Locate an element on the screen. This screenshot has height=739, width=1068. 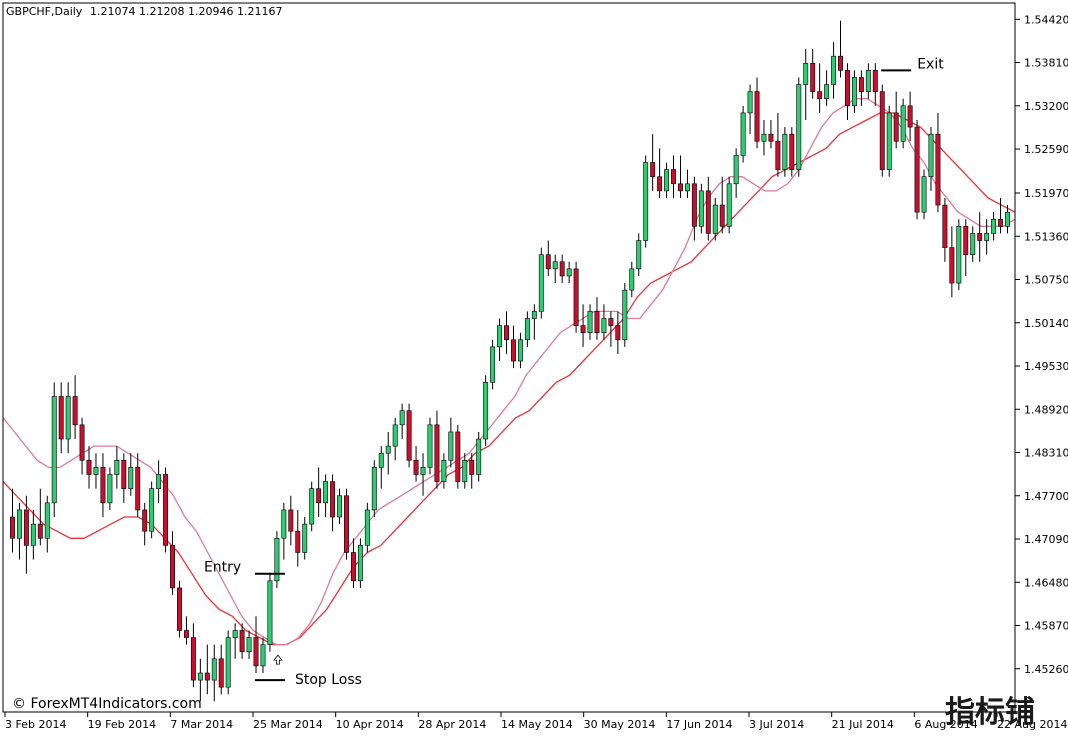
y-tick-label: 1.49530 is located at coordinates (1046, 366).